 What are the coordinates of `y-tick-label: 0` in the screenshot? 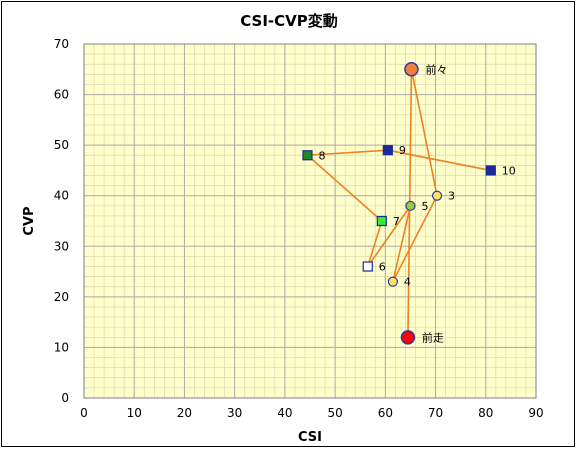 It's located at (65, 398).